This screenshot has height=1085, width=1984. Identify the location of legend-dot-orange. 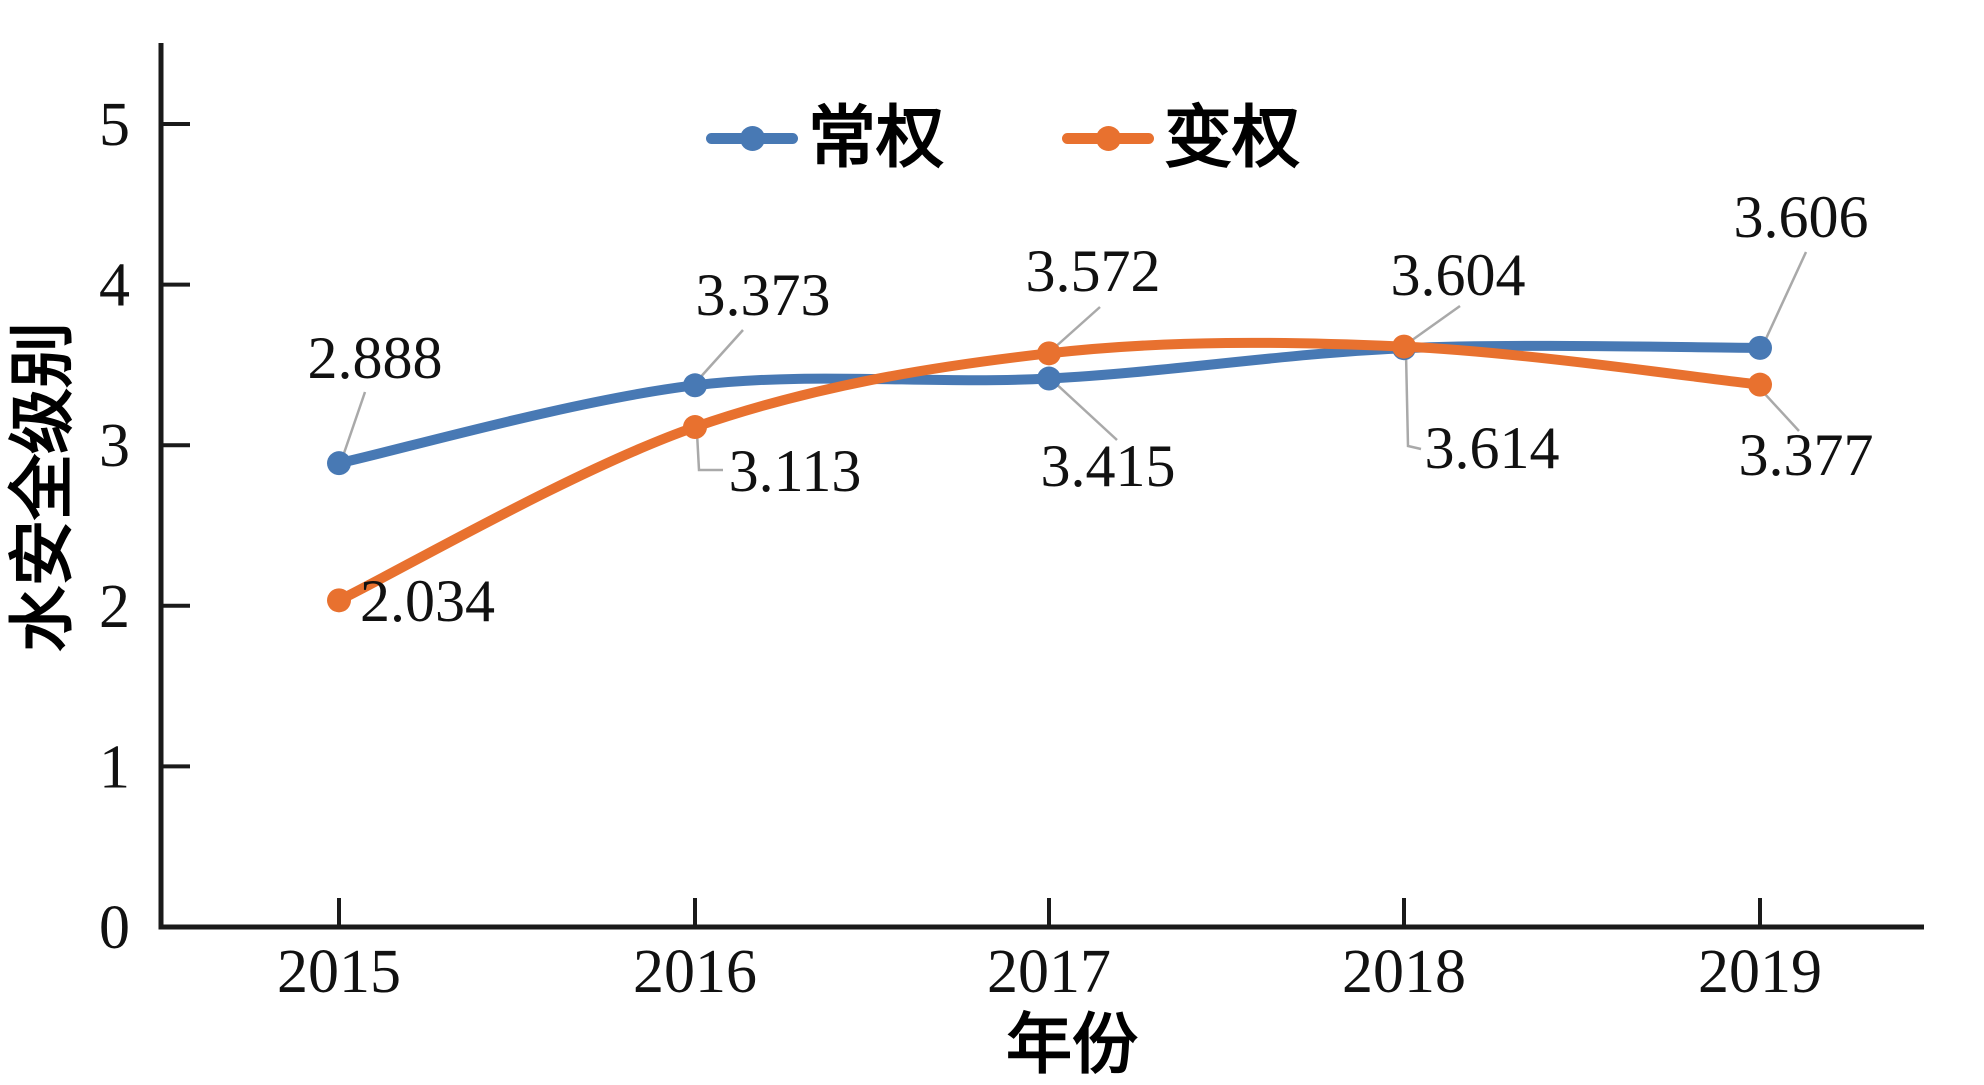
(1109, 138).